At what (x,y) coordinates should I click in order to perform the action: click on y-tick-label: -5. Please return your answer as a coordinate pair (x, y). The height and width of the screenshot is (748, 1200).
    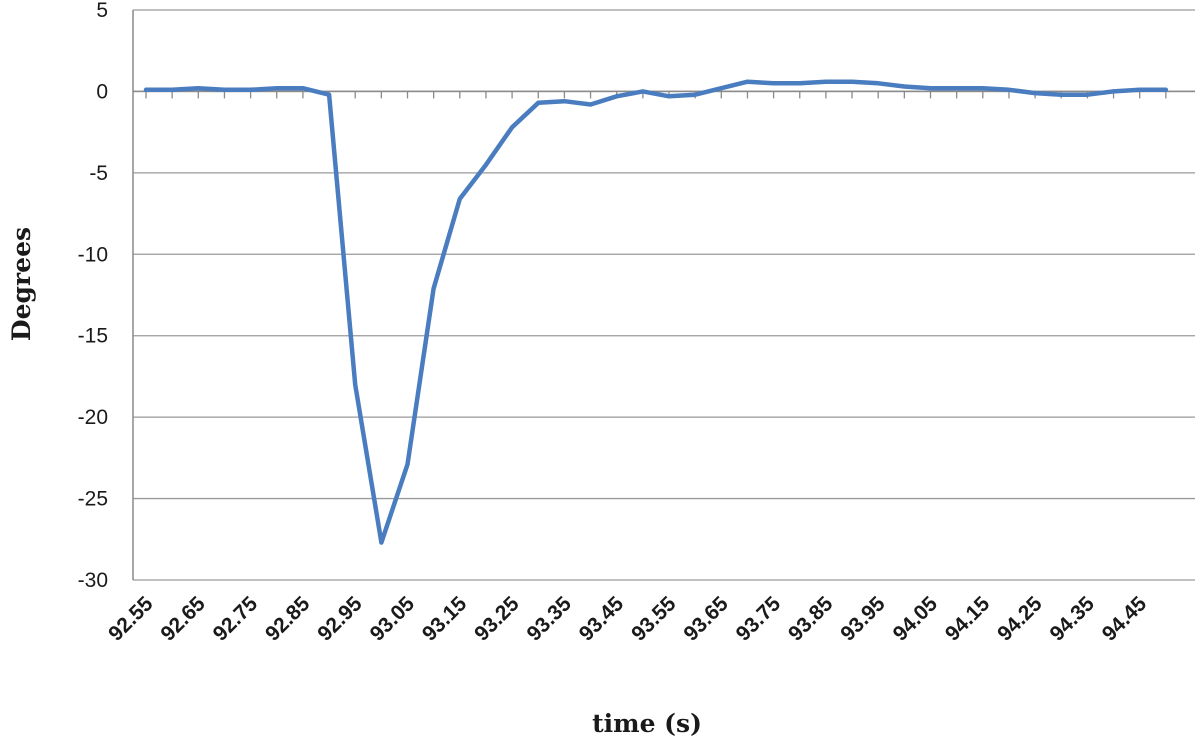
    Looking at the image, I should click on (98, 173).